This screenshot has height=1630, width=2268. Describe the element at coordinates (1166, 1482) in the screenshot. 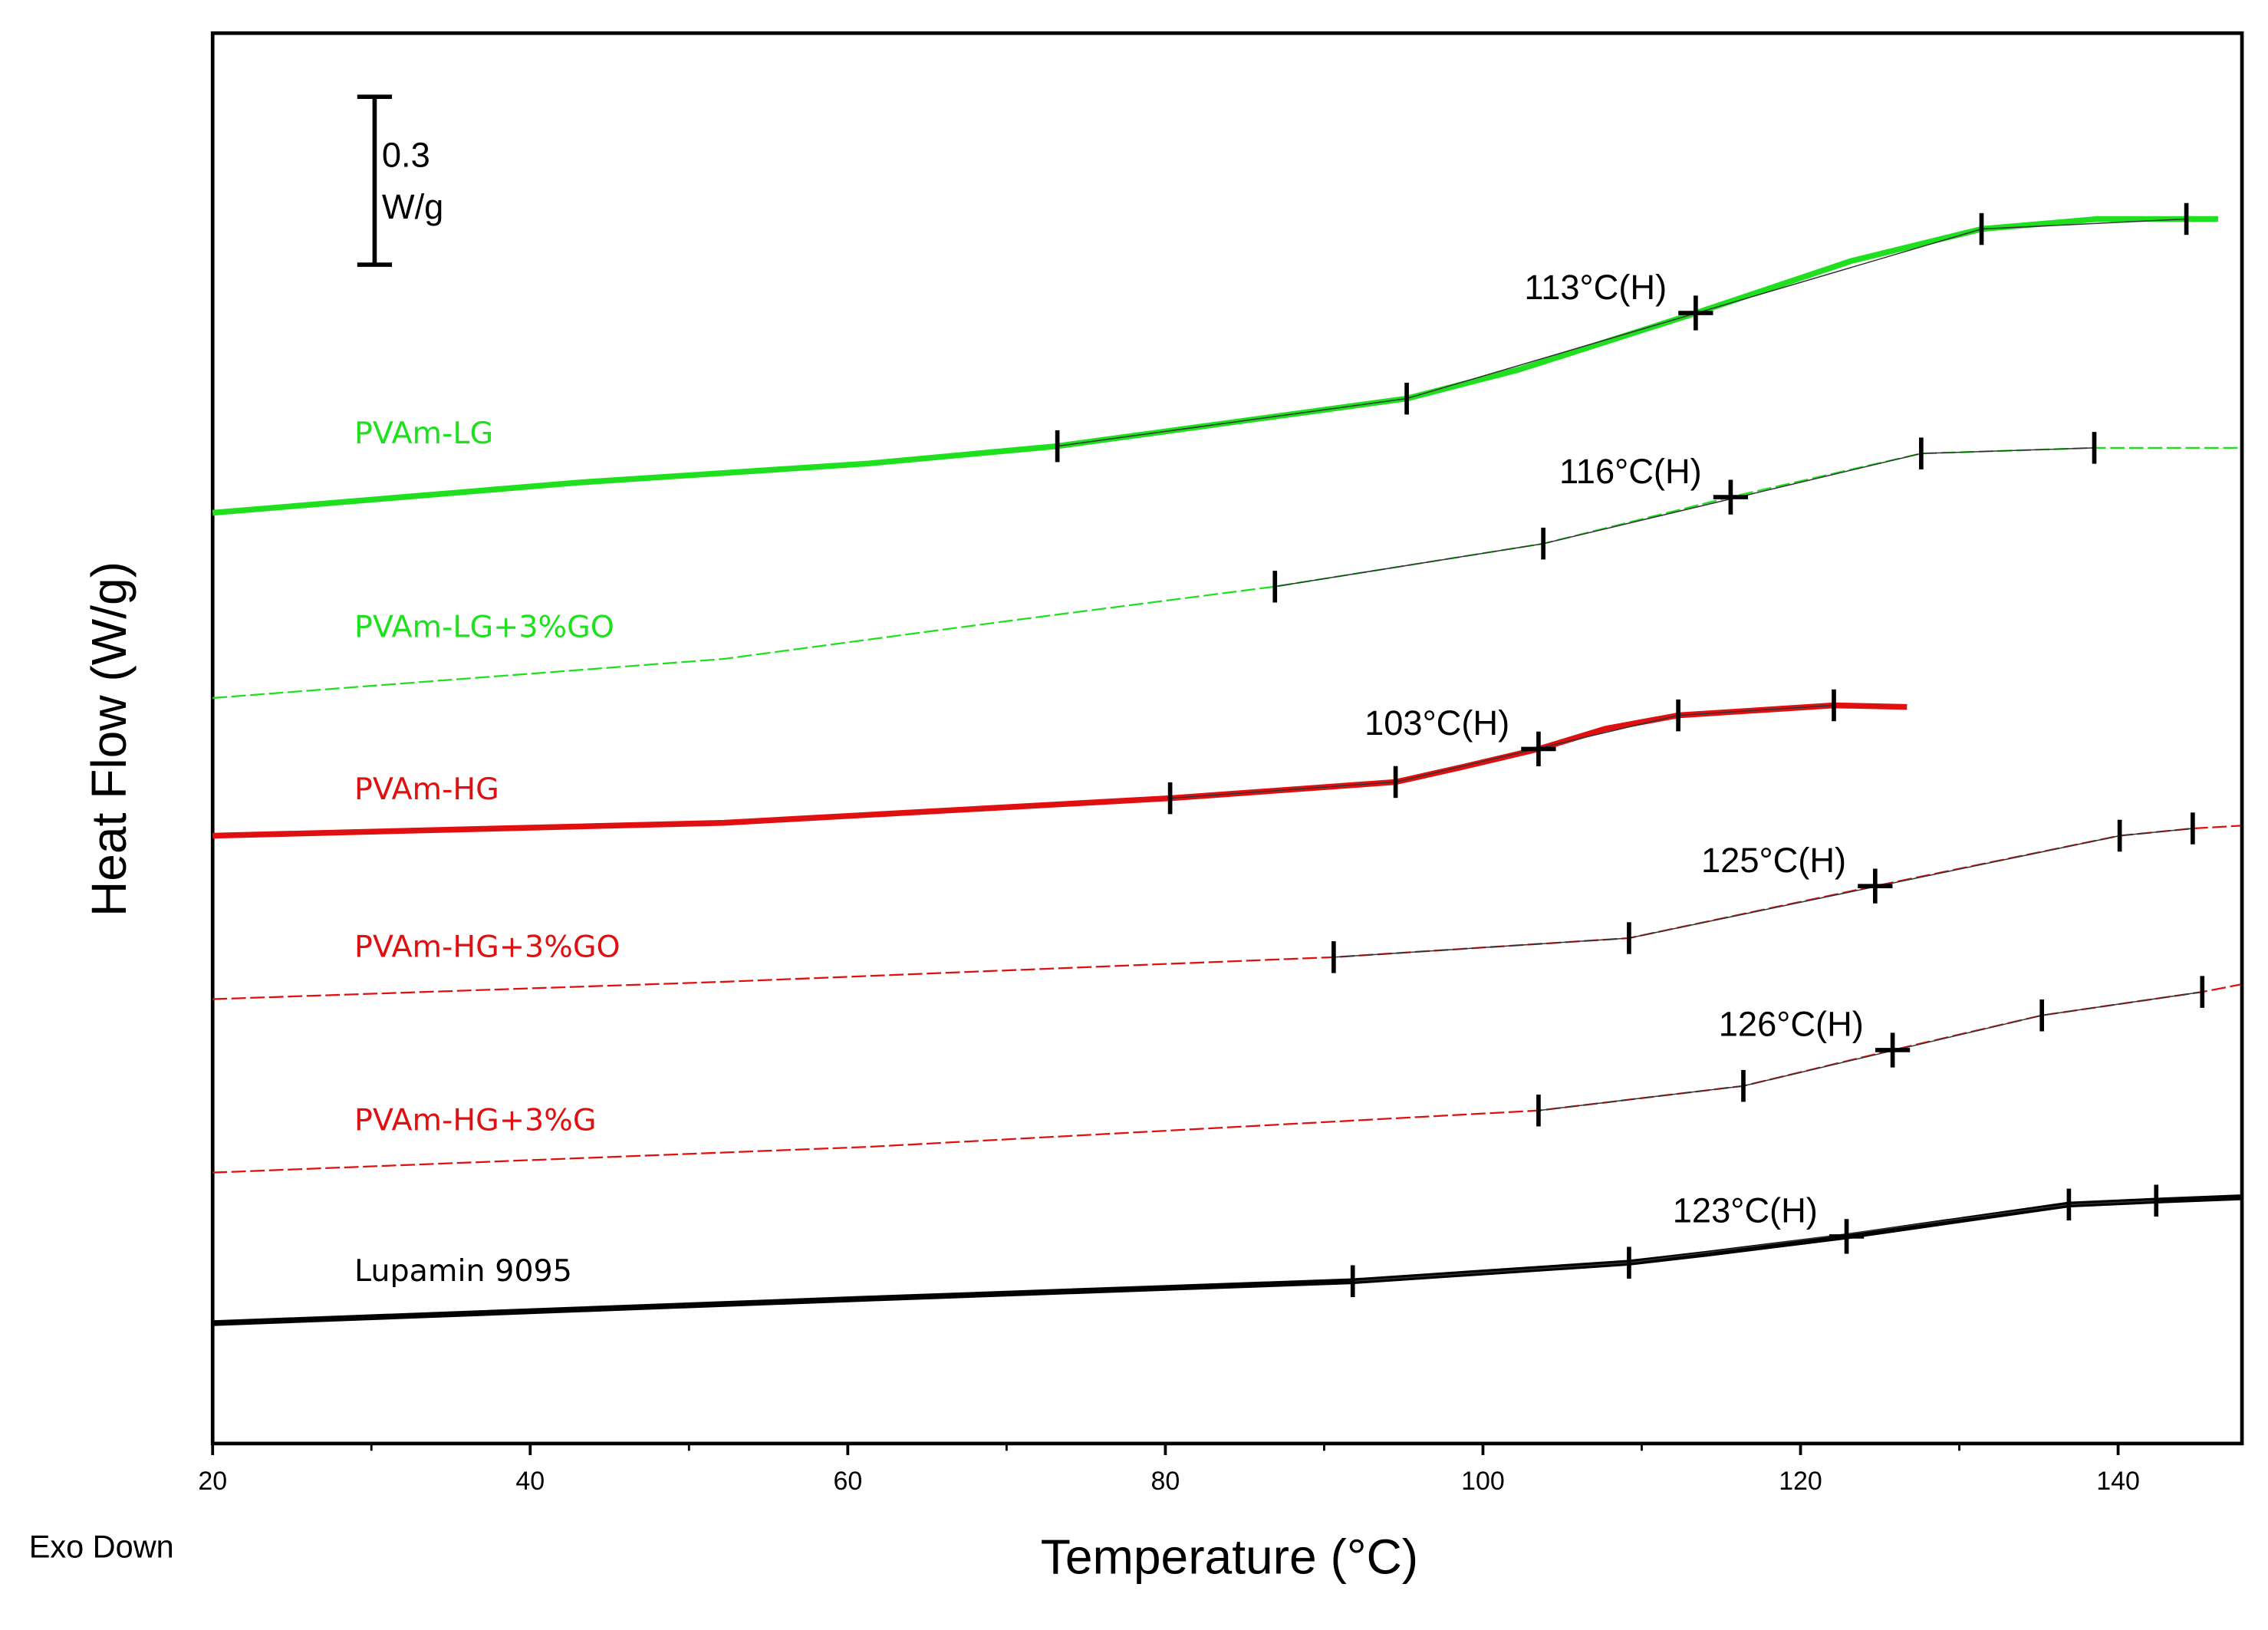

I see `x-tick-label: 80` at that location.